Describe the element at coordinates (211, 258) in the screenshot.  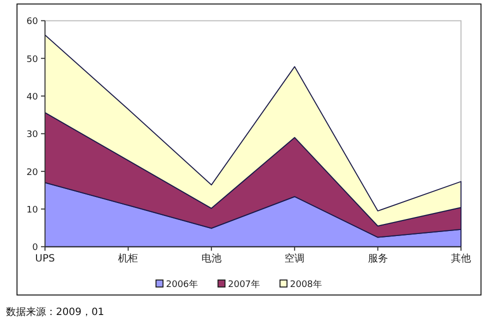
I see `x-tick-label: 电池` at that location.